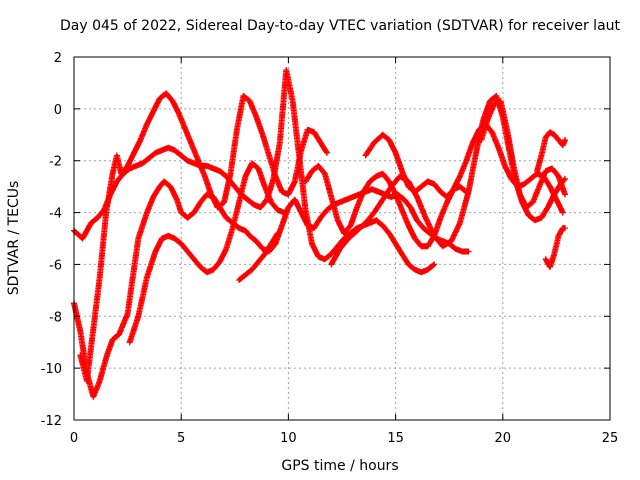 The width and height of the screenshot is (640, 480). I want to click on y-tick-label: -8, so click(55, 317).